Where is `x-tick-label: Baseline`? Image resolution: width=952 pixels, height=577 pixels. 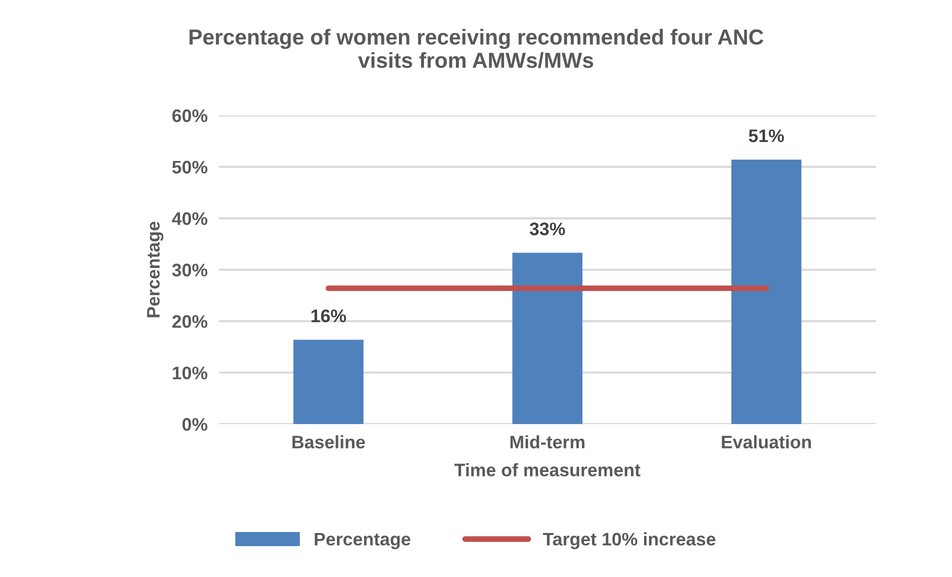 x-tick-label: Baseline is located at coordinates (328, 441).